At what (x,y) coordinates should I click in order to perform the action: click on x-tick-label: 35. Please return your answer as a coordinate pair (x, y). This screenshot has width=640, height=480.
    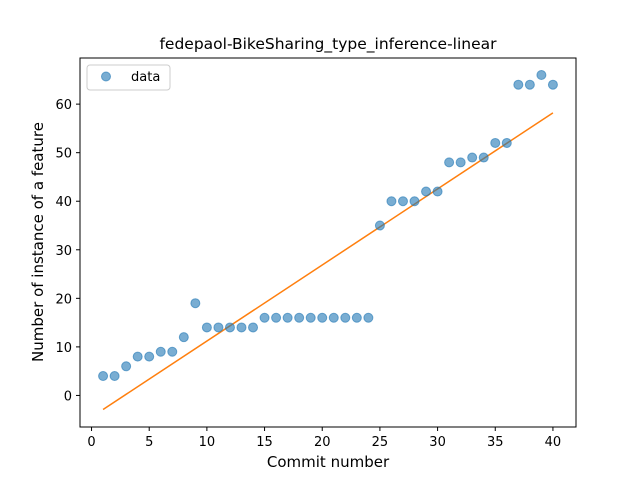
    Looking at the image, I should click on (495, 442).